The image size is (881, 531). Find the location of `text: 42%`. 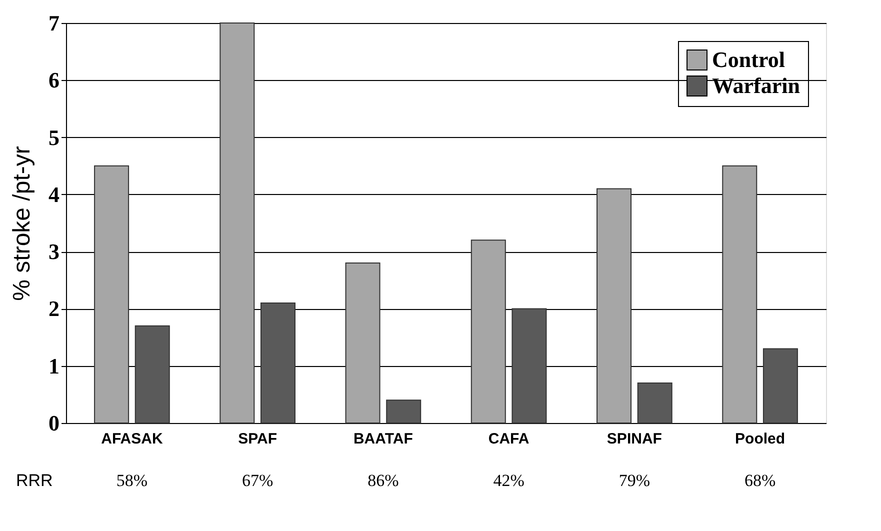

text: 42% is located at coordinates (508, 480).